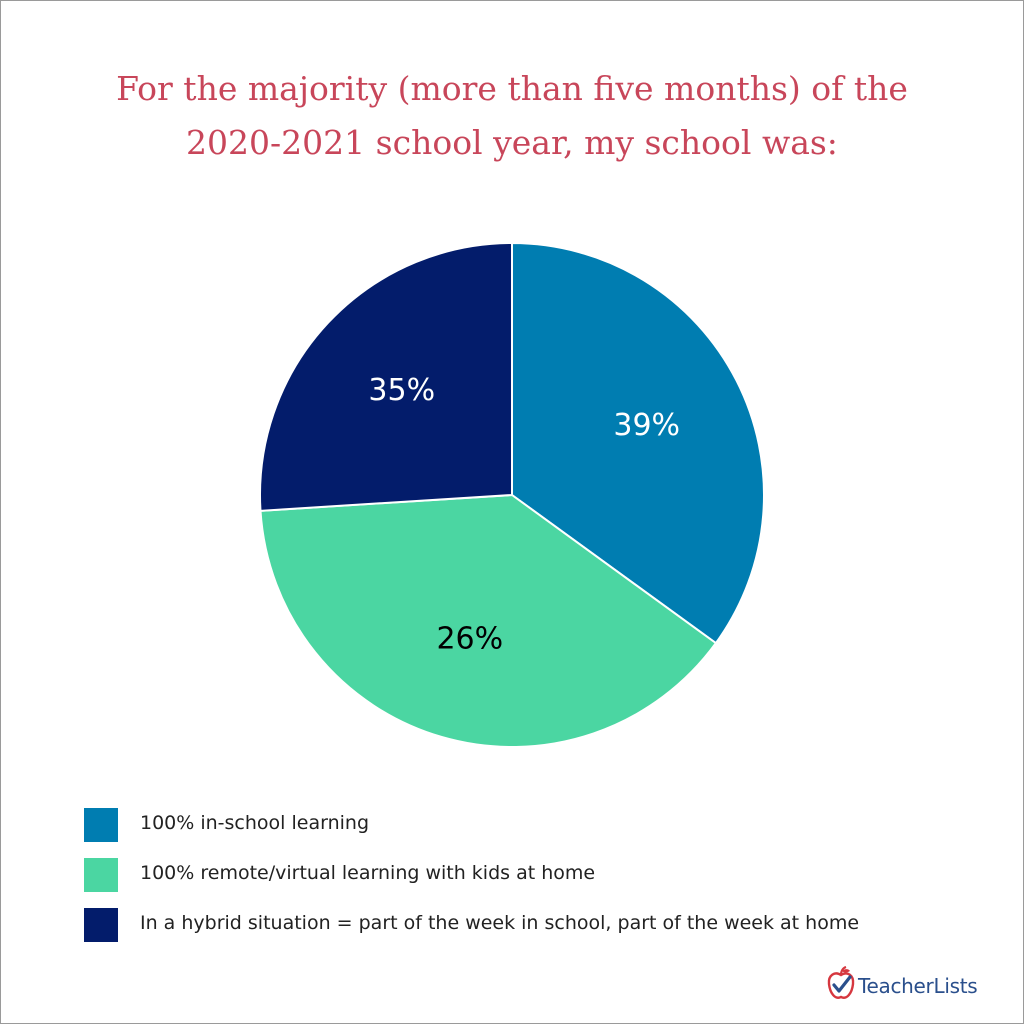  What do you see at coordinates (101, 925) in the screenshot?
I see `legend-swatch-hybrid` at bounding box center [101, 925].